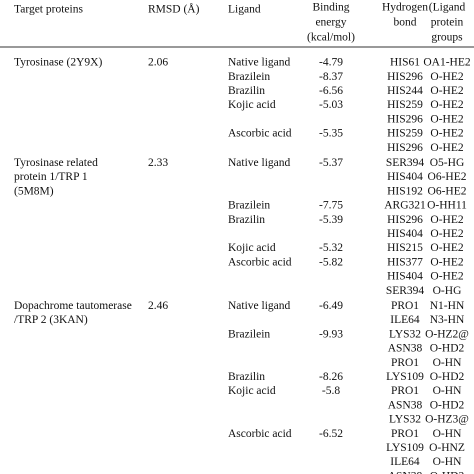  I want to click on target-protein: Tyrosinase related, so click(56, 163).